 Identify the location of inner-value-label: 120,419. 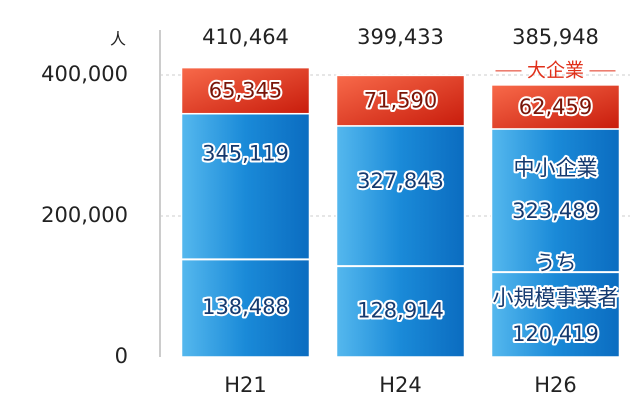
(555, 334).